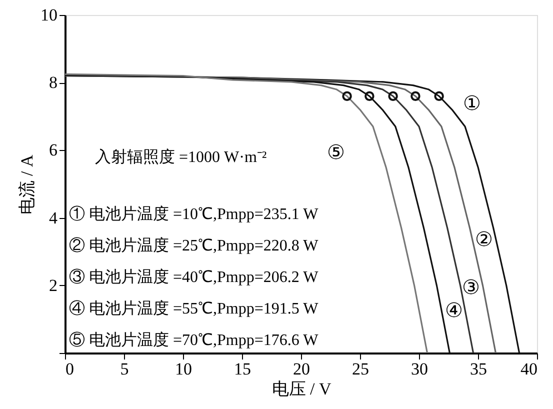 The image size is (553, 409). I want to click on annotation: ①, so click(472, 104).